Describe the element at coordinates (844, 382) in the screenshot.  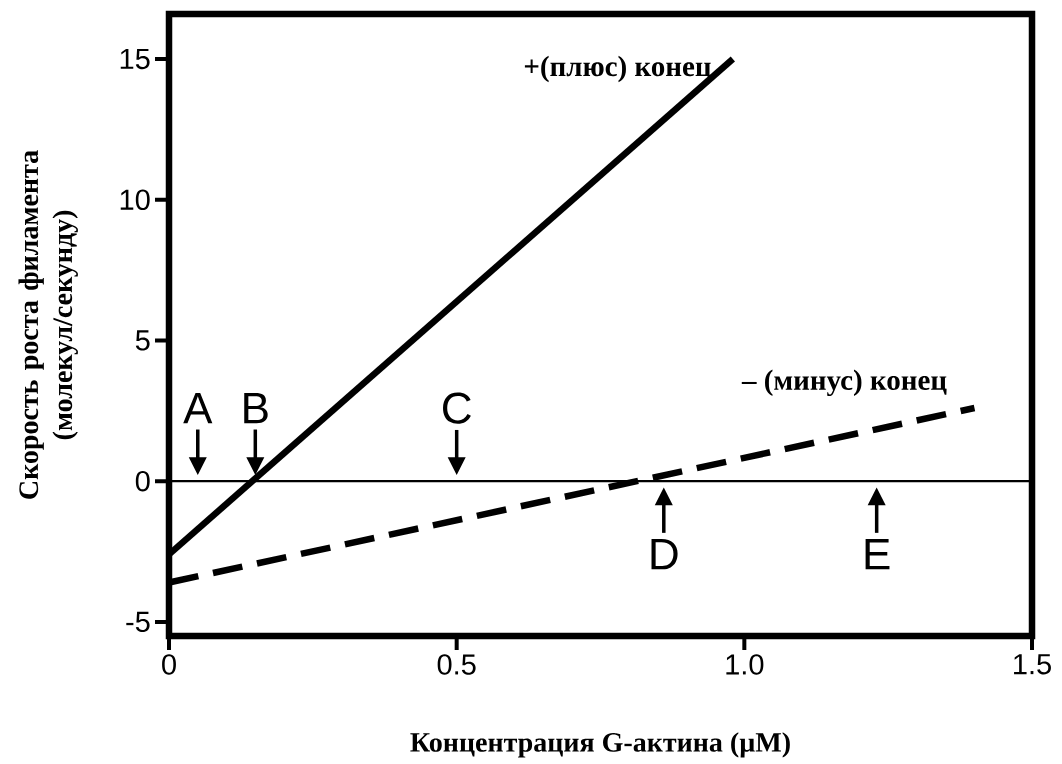
I see `series-label: – (минус) конец` at that location.